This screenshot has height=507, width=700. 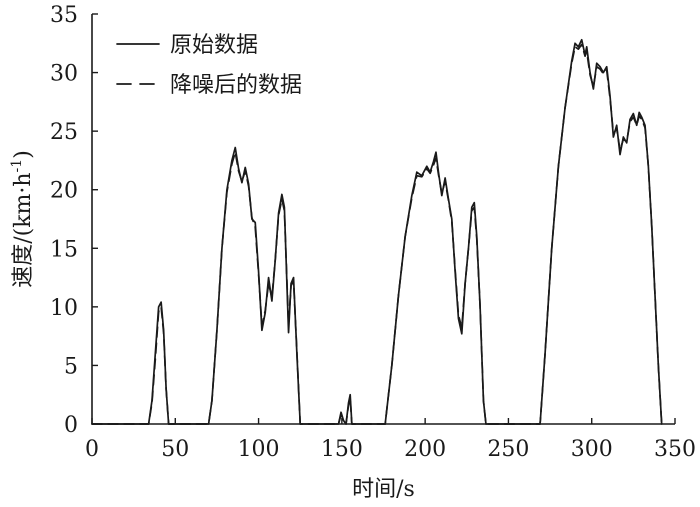 What do you see at coordinates (92, 449) in the screenshot?
I see `x-tick-label: 0` at bounding box center [92, 449].